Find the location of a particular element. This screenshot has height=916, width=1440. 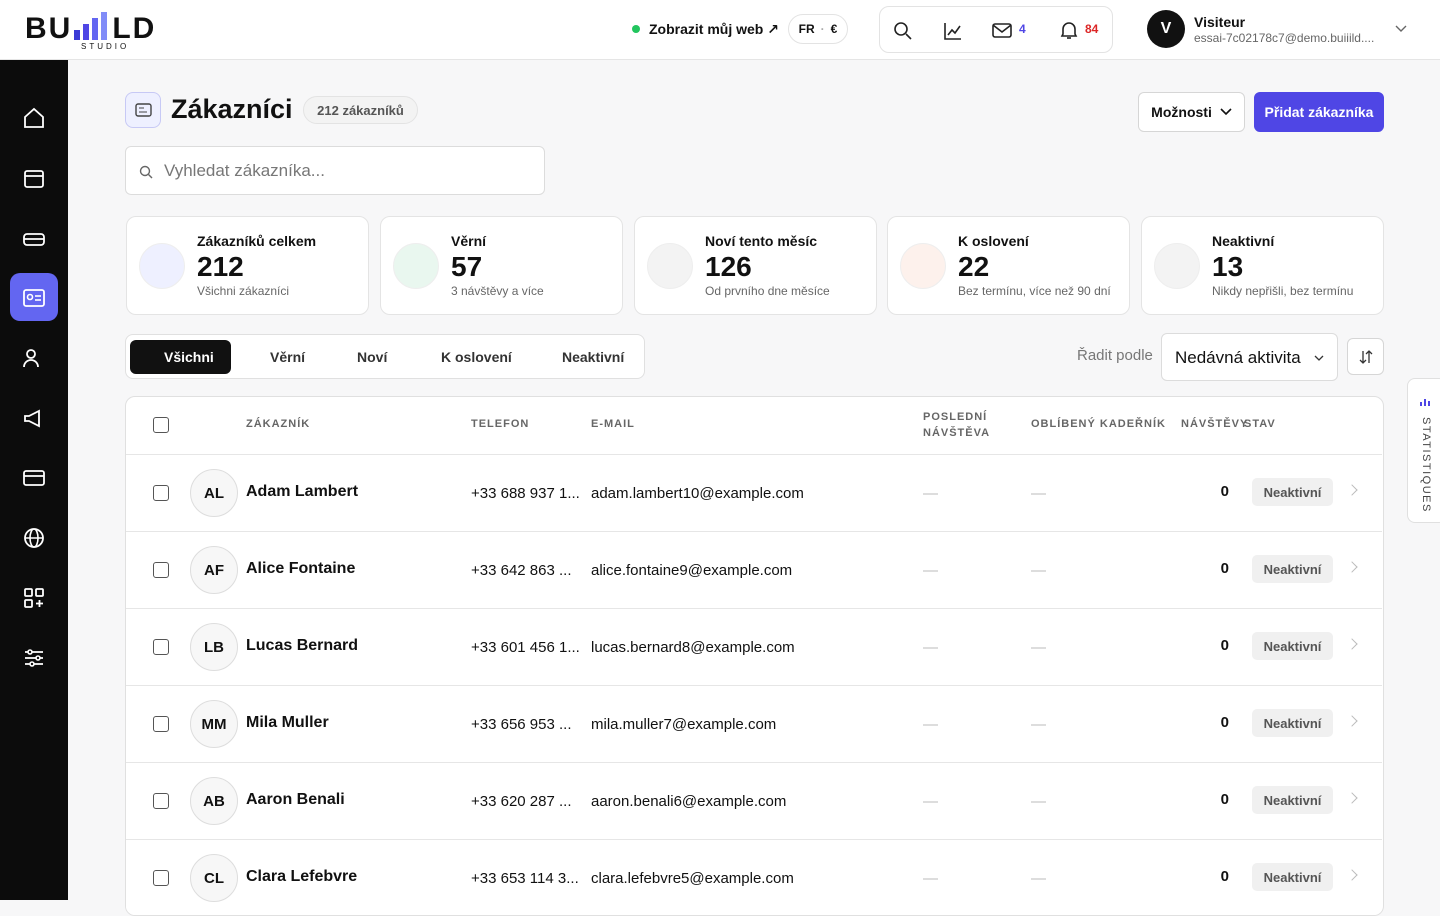

stat-sub: Od prvního dne měsíce is located at coordinates (767, 291).